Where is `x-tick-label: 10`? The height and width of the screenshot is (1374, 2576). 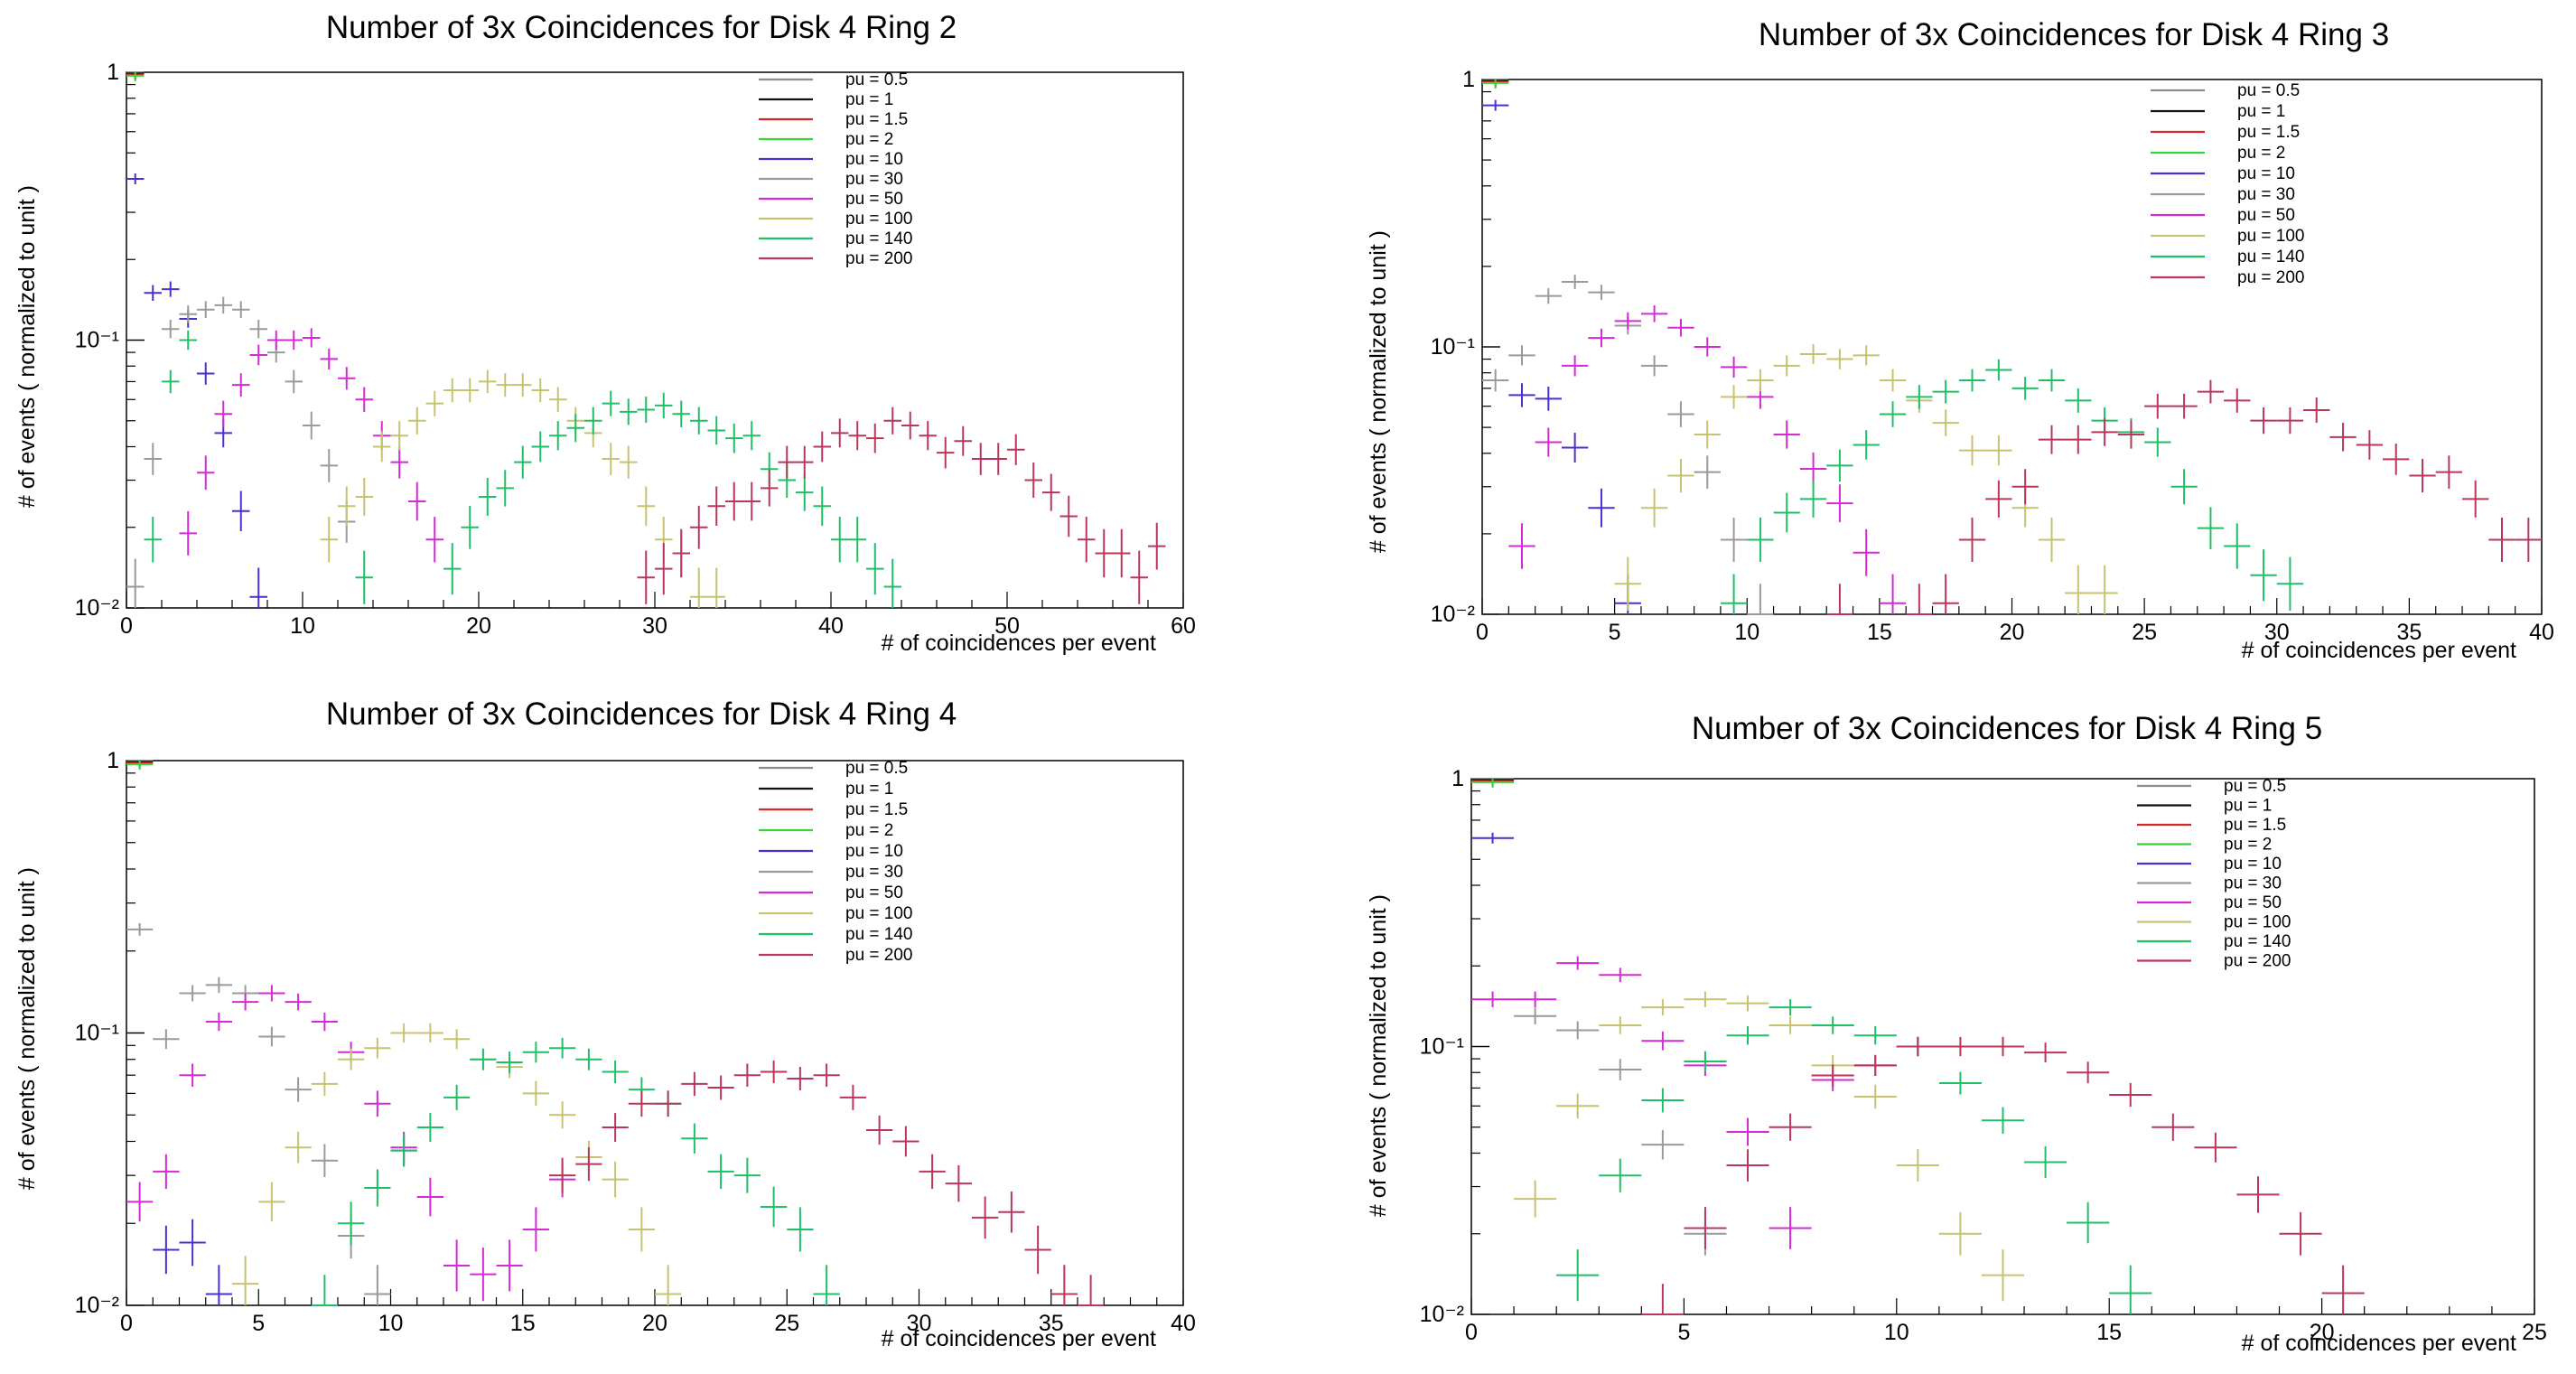
x-tick-label: 10 is located at coordinates (1897, 1332).